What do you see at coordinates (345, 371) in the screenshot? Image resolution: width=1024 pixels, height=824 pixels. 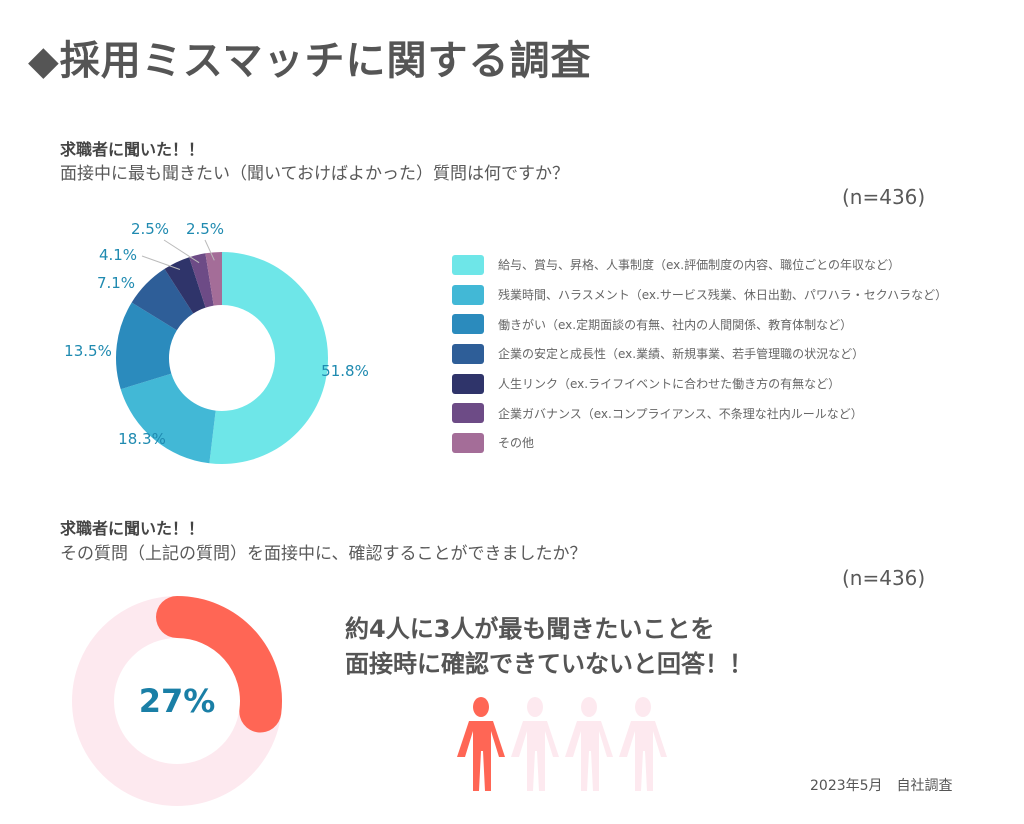 I see `slice-label: 51.8%` at bounding box center [345, 371].